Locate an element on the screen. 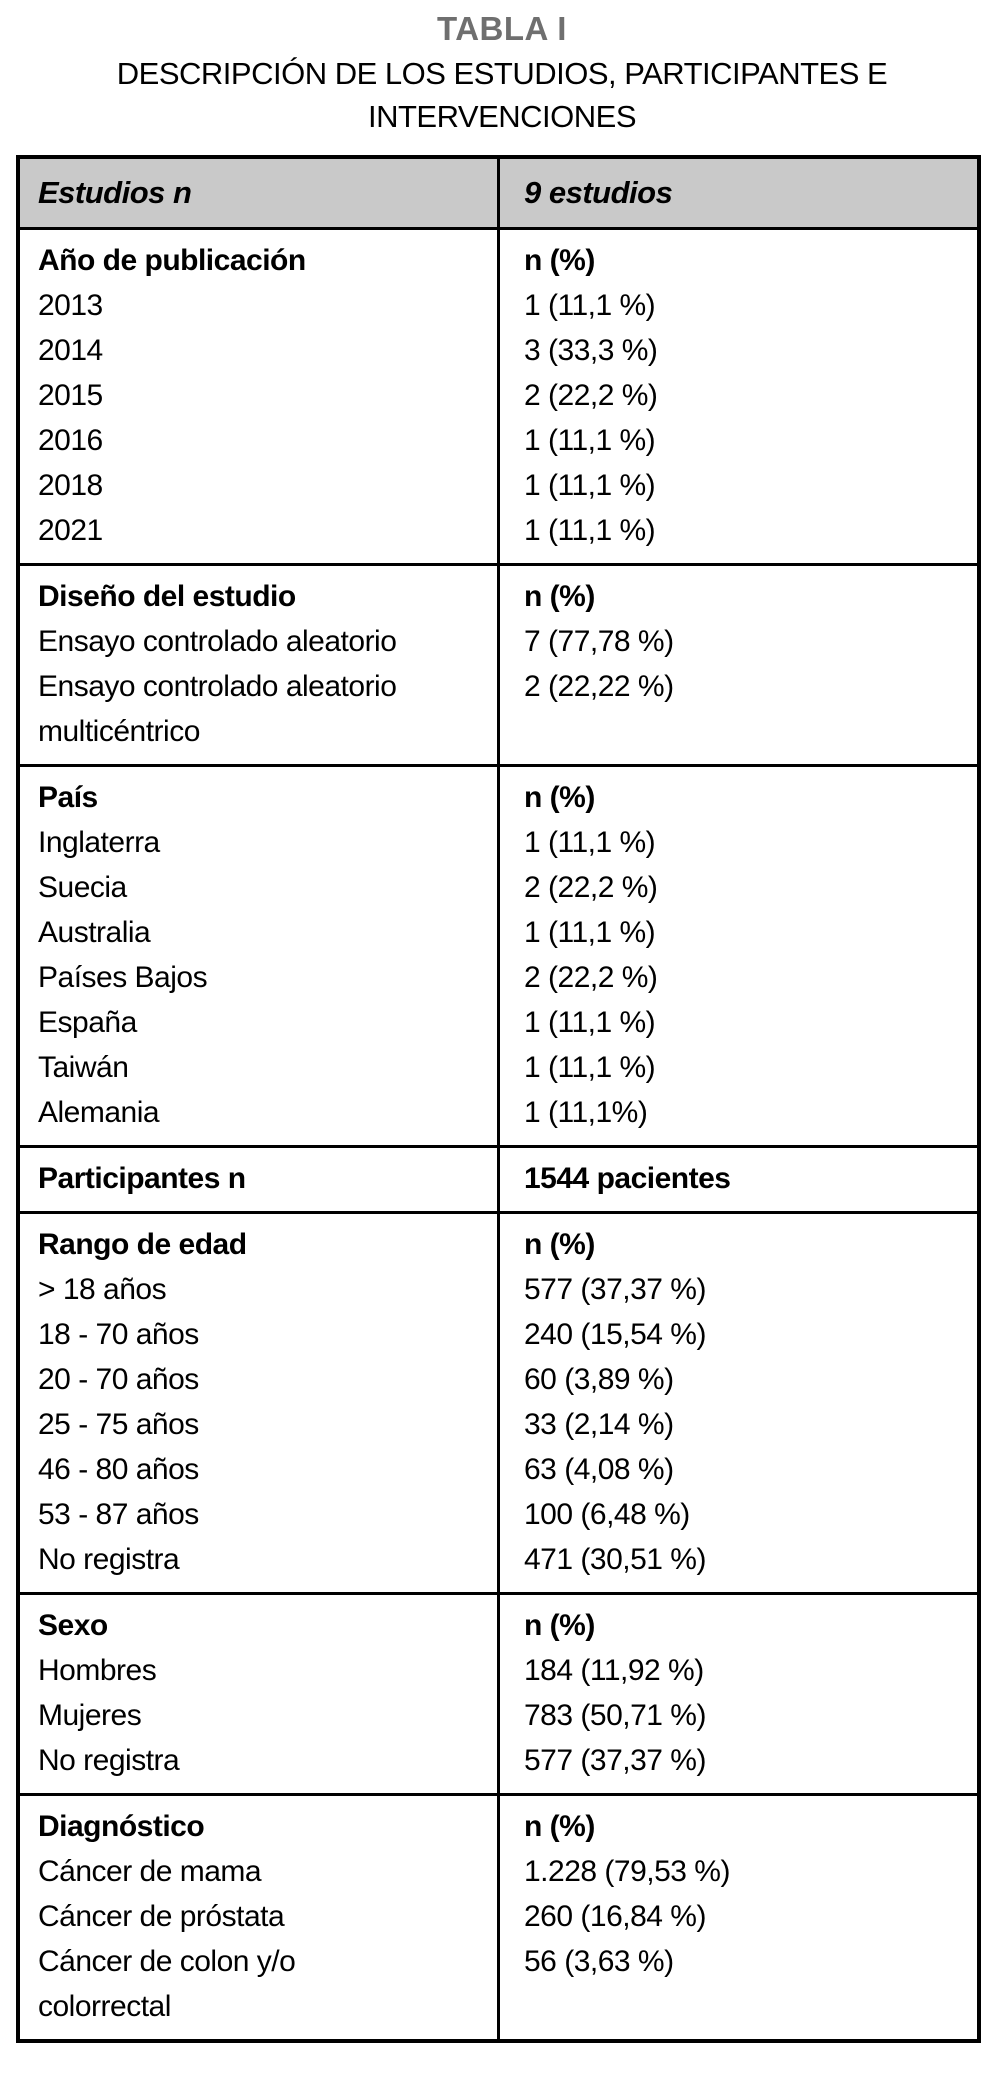 The height and width of the screenshot is (2085, 1004). row-value: 60 (3,89 %) is located at coordinates (599, 1379).